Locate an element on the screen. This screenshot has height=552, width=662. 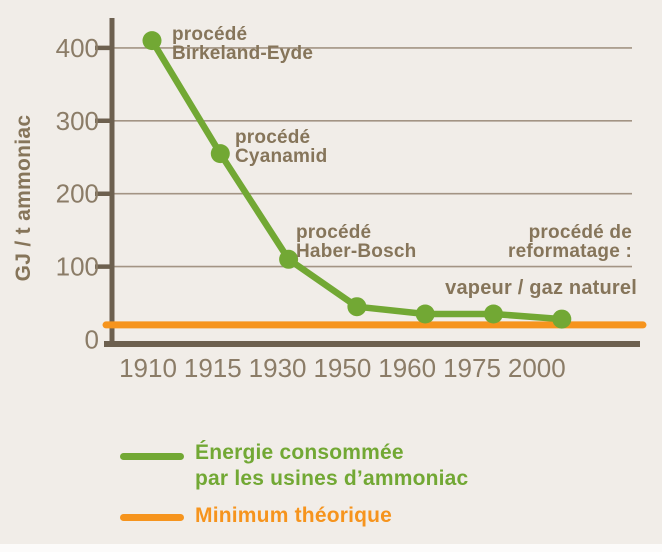
annotation-vapeur-gaz-naturel: vapeur / gaz naturel is located at coordinates (541, 288).